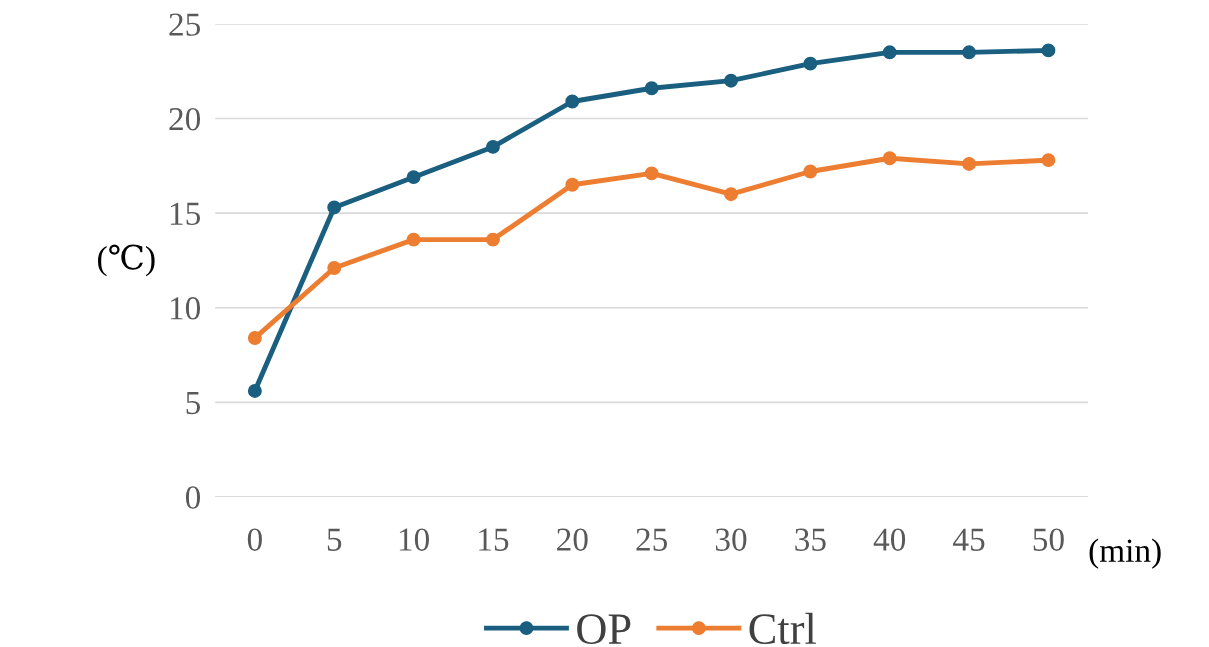  Describe the element at coordinates (185, 308) in the screenshot. I see `y-tick-label: 10` at that location.